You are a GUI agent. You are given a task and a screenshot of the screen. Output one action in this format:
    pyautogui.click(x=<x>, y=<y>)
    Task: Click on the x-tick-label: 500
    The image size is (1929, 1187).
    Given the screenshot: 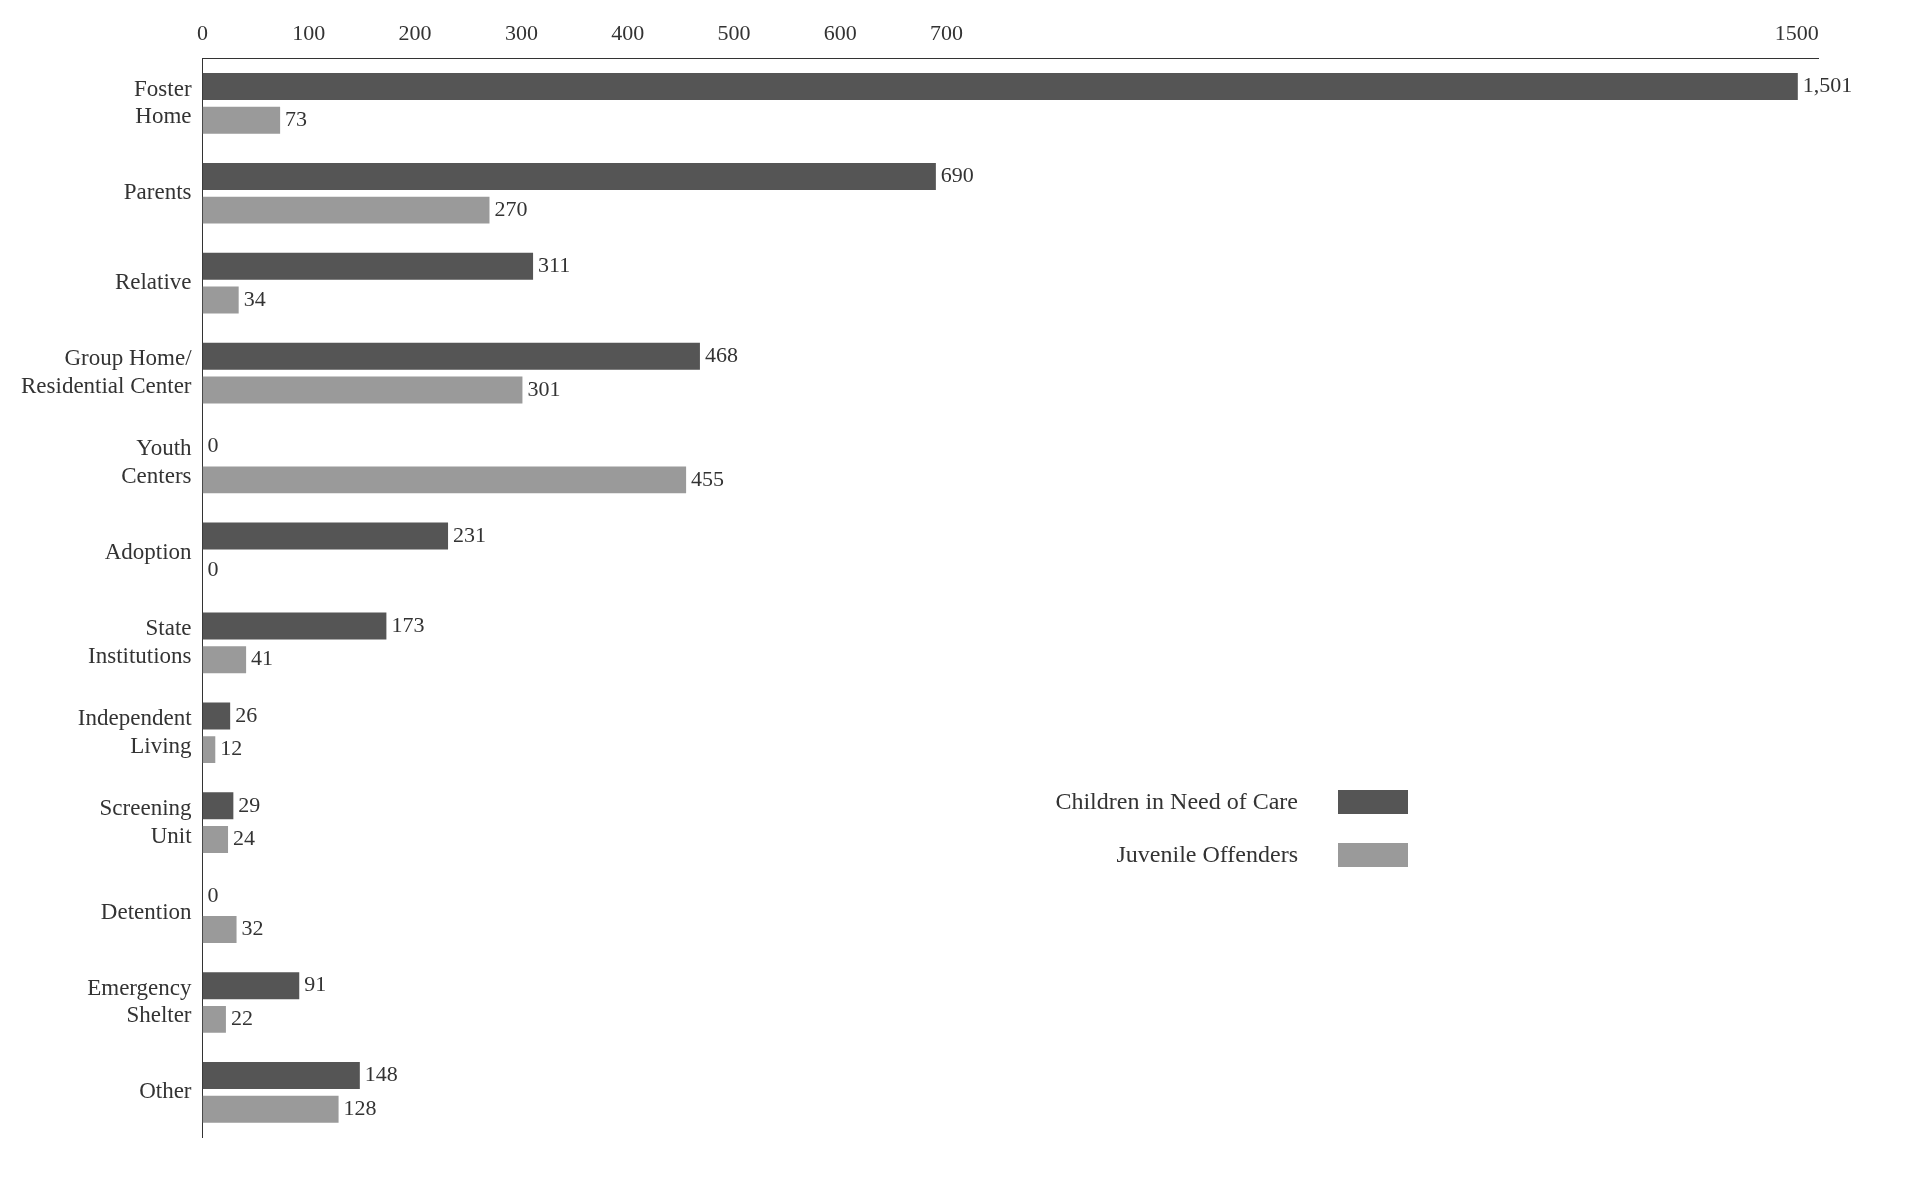 What is the action you would take?
    pyautogui.click(x=734, y=32)
    